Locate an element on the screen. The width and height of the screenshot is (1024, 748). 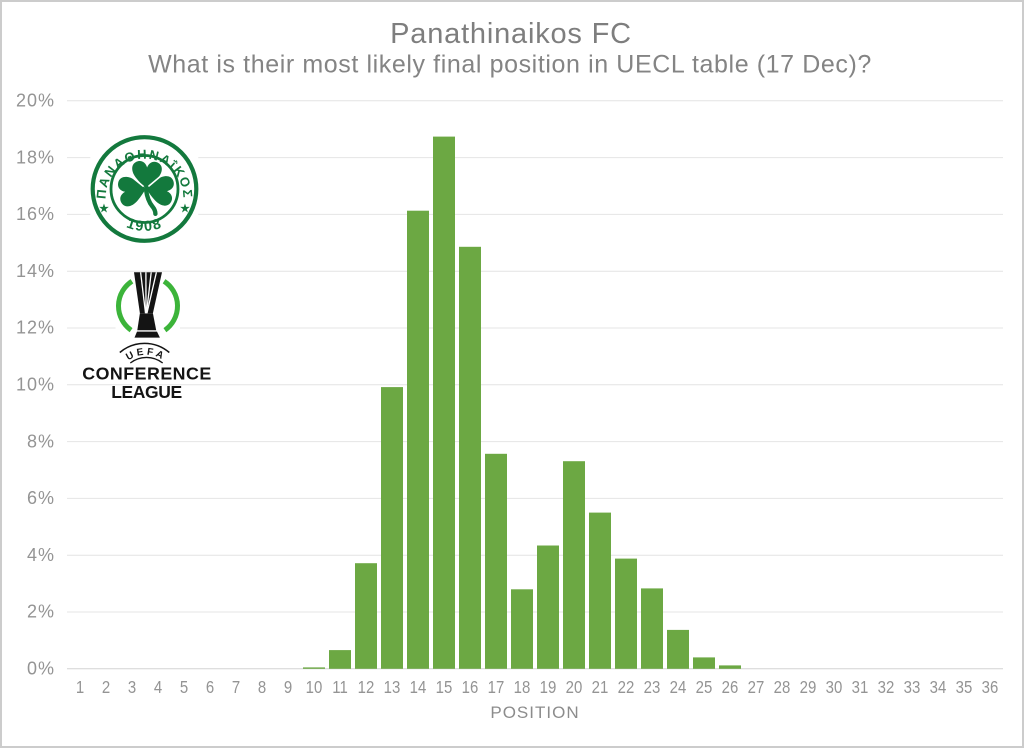
svg-text: 19 is located at coordinates (548, 687).